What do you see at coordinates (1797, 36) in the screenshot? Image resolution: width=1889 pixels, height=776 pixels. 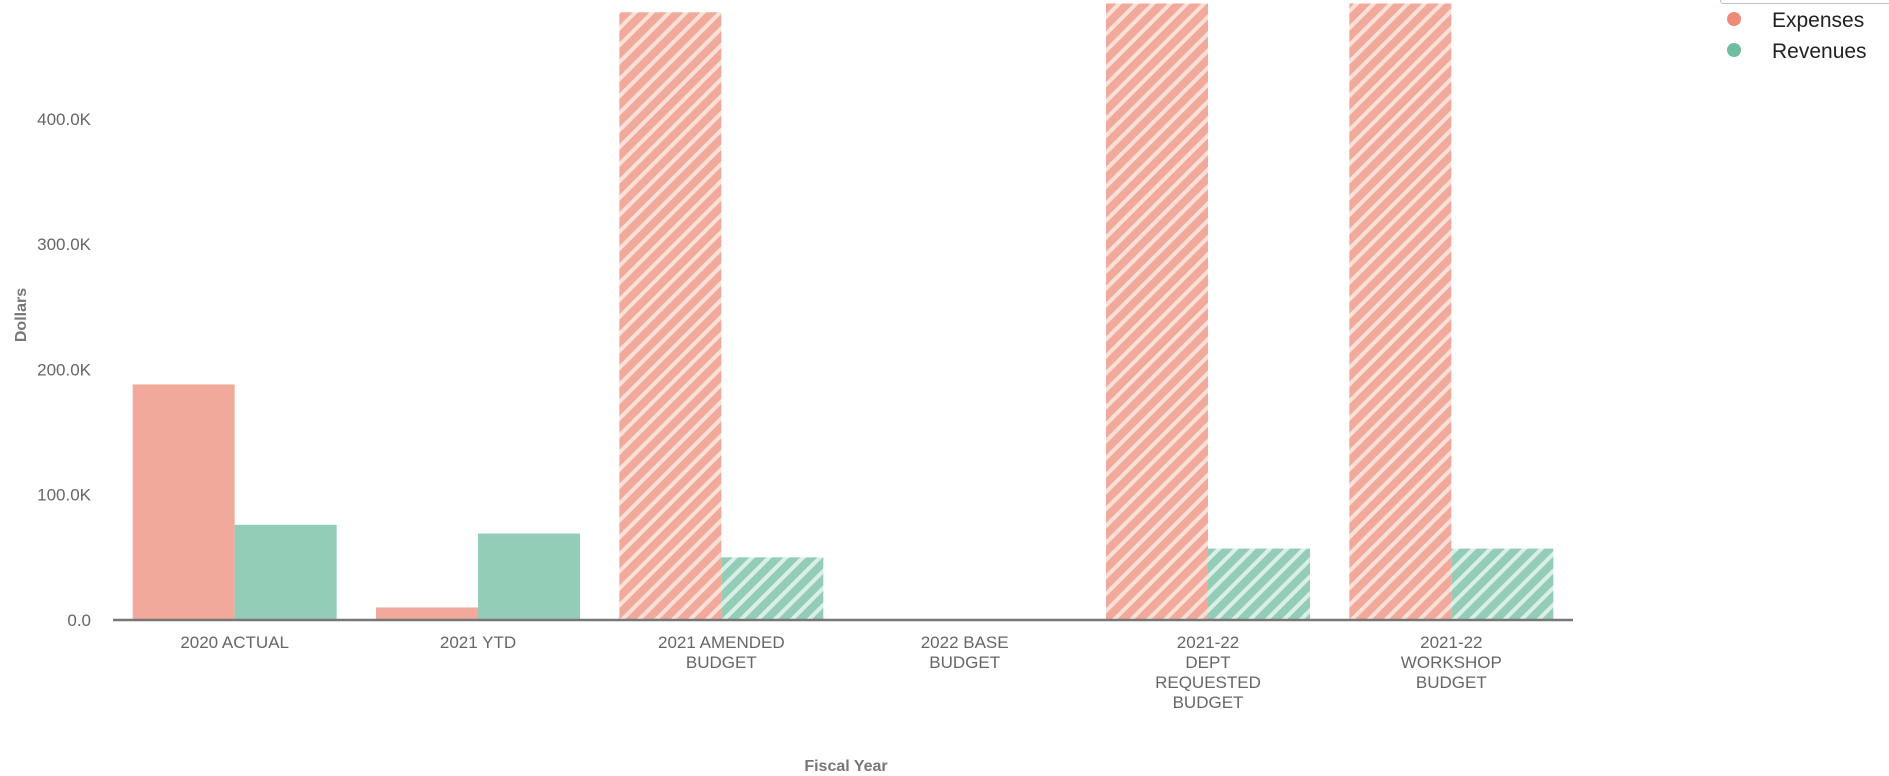 I see `legend: Expenses Revenues` at bounding box center [1797, 36].